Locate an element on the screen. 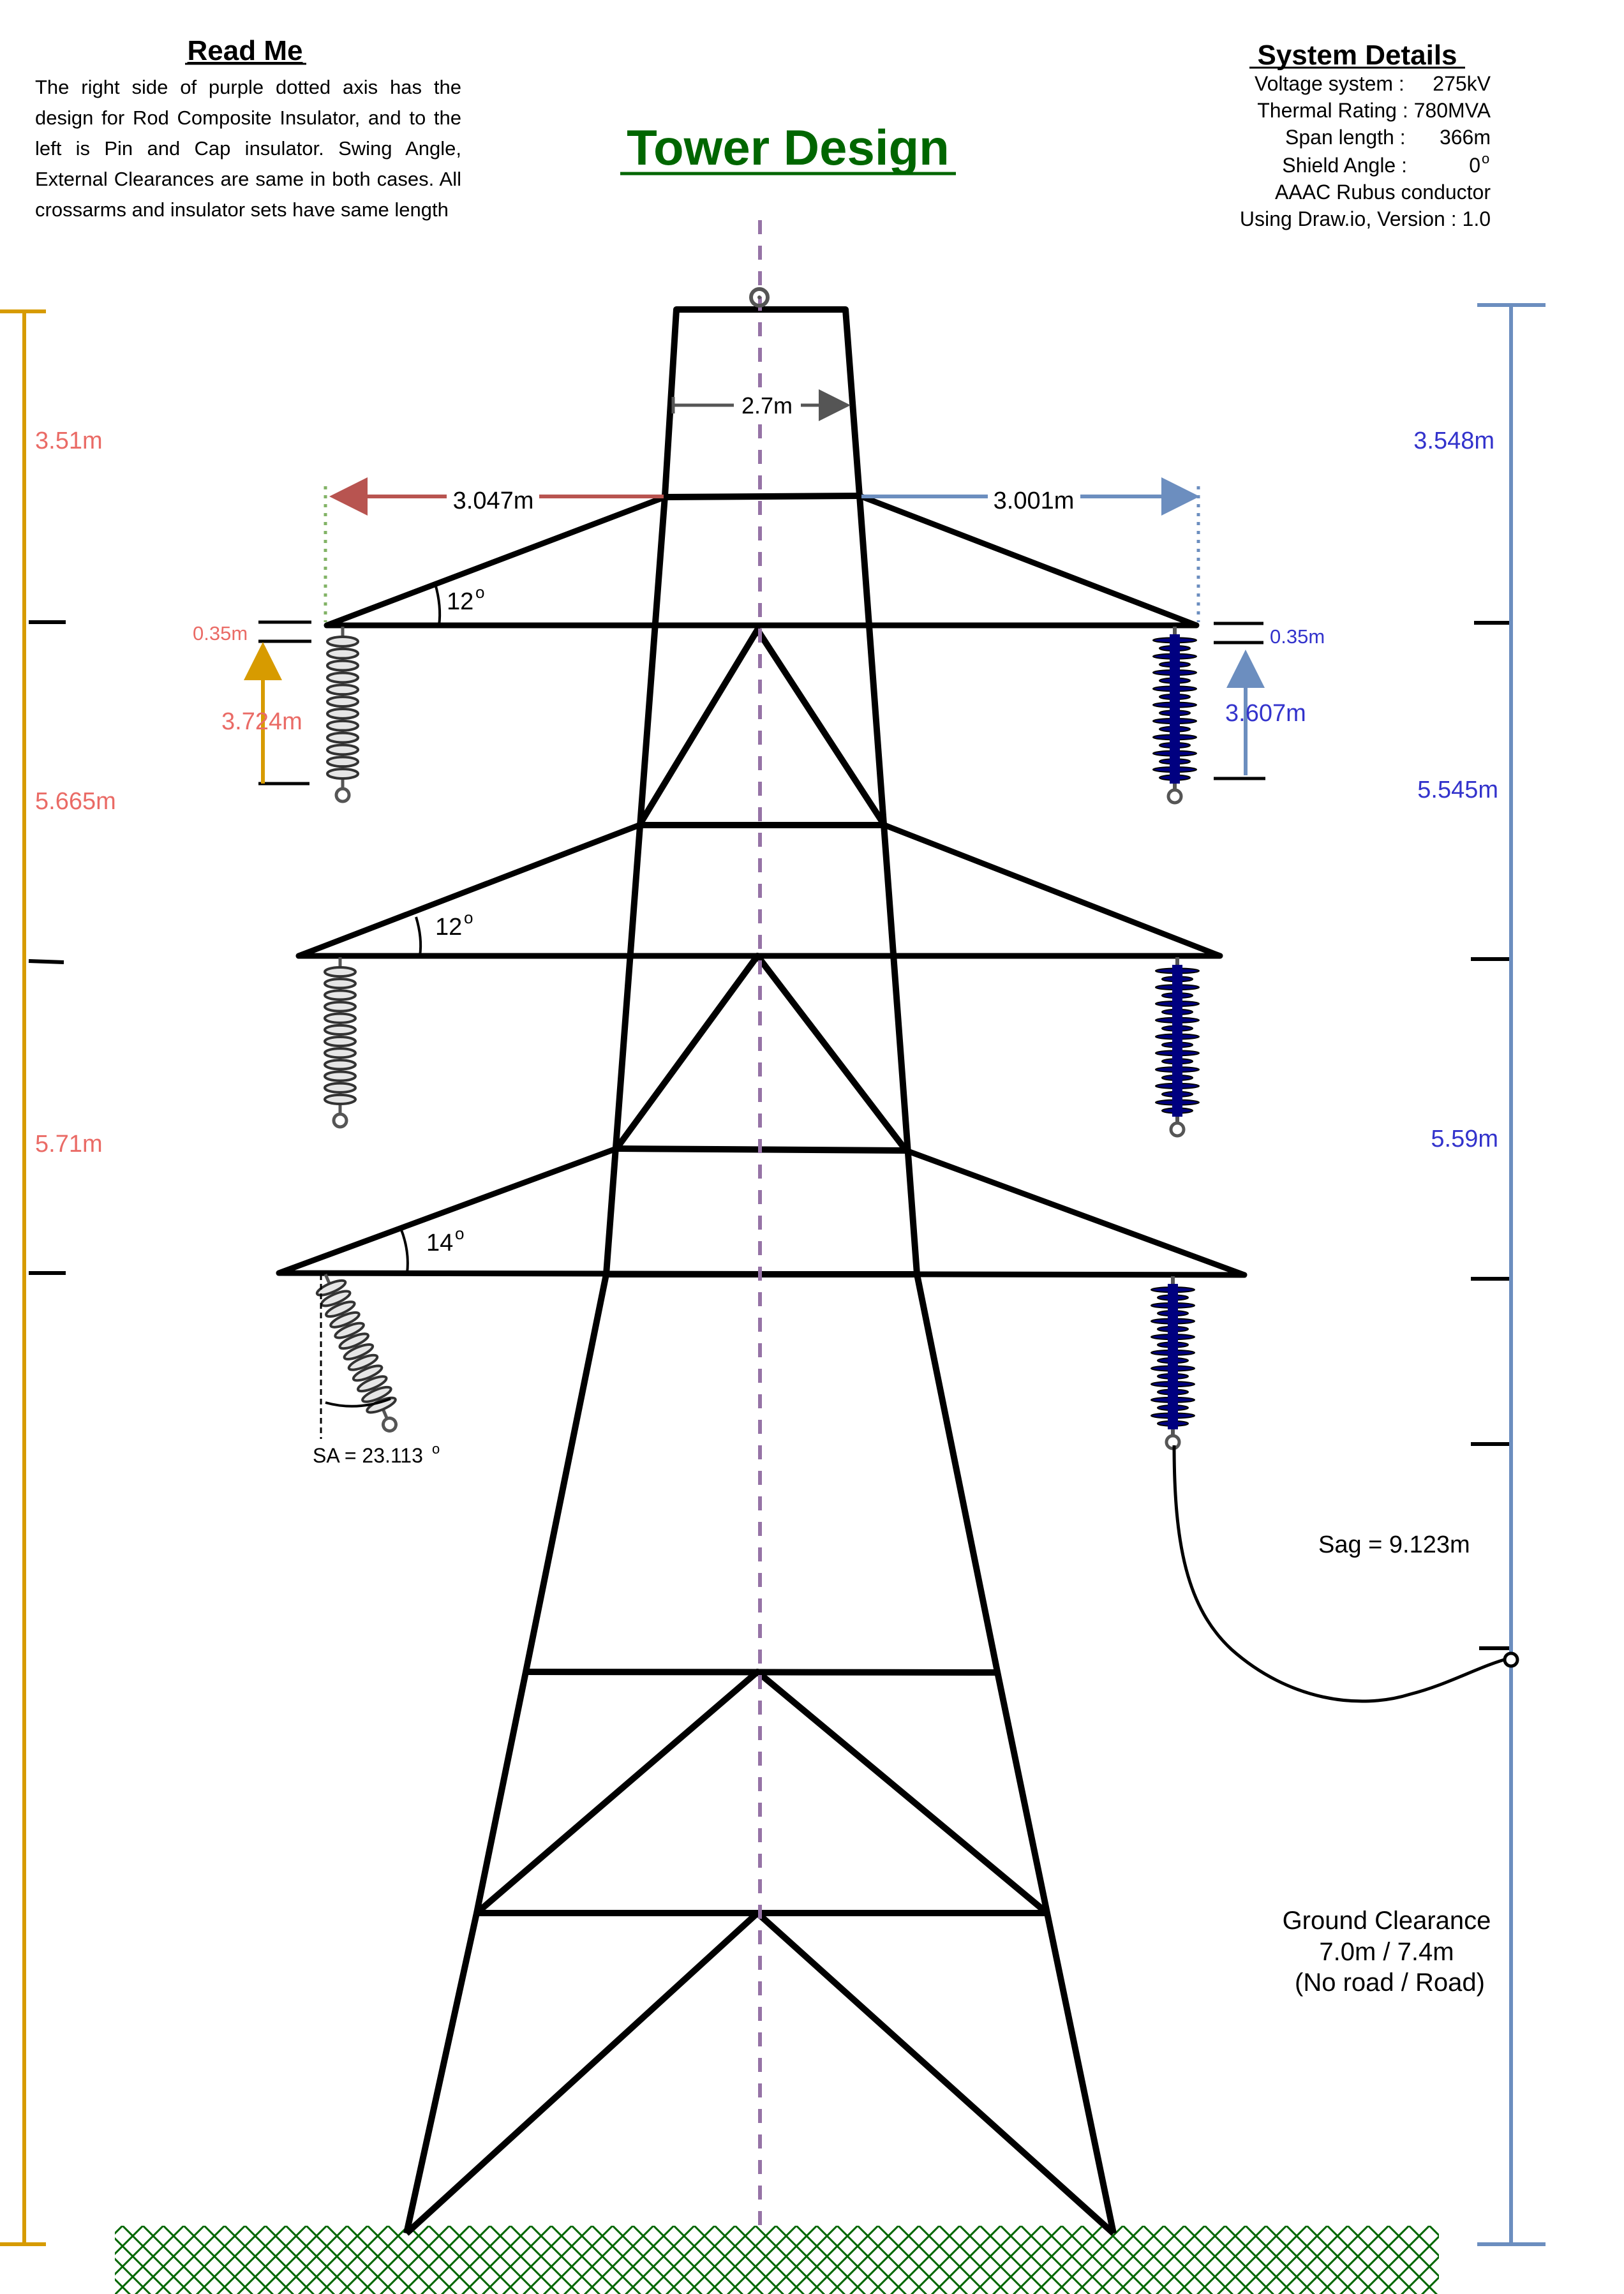 The height and width of the screenshot is (2294, 1624). angle-arc-middle is located at coordinates (419, 936).